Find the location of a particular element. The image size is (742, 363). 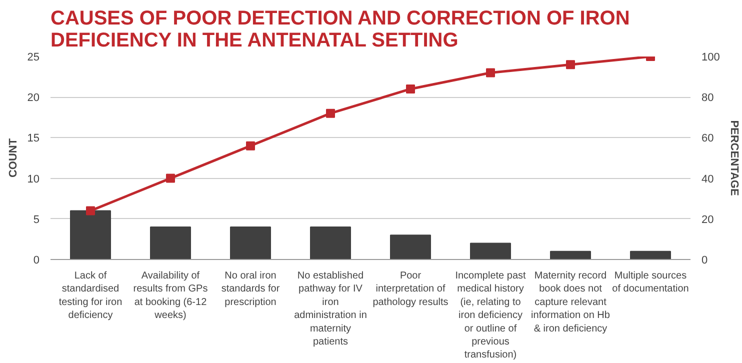

y-tick-label: 15 is located at coordinates (33, 138).